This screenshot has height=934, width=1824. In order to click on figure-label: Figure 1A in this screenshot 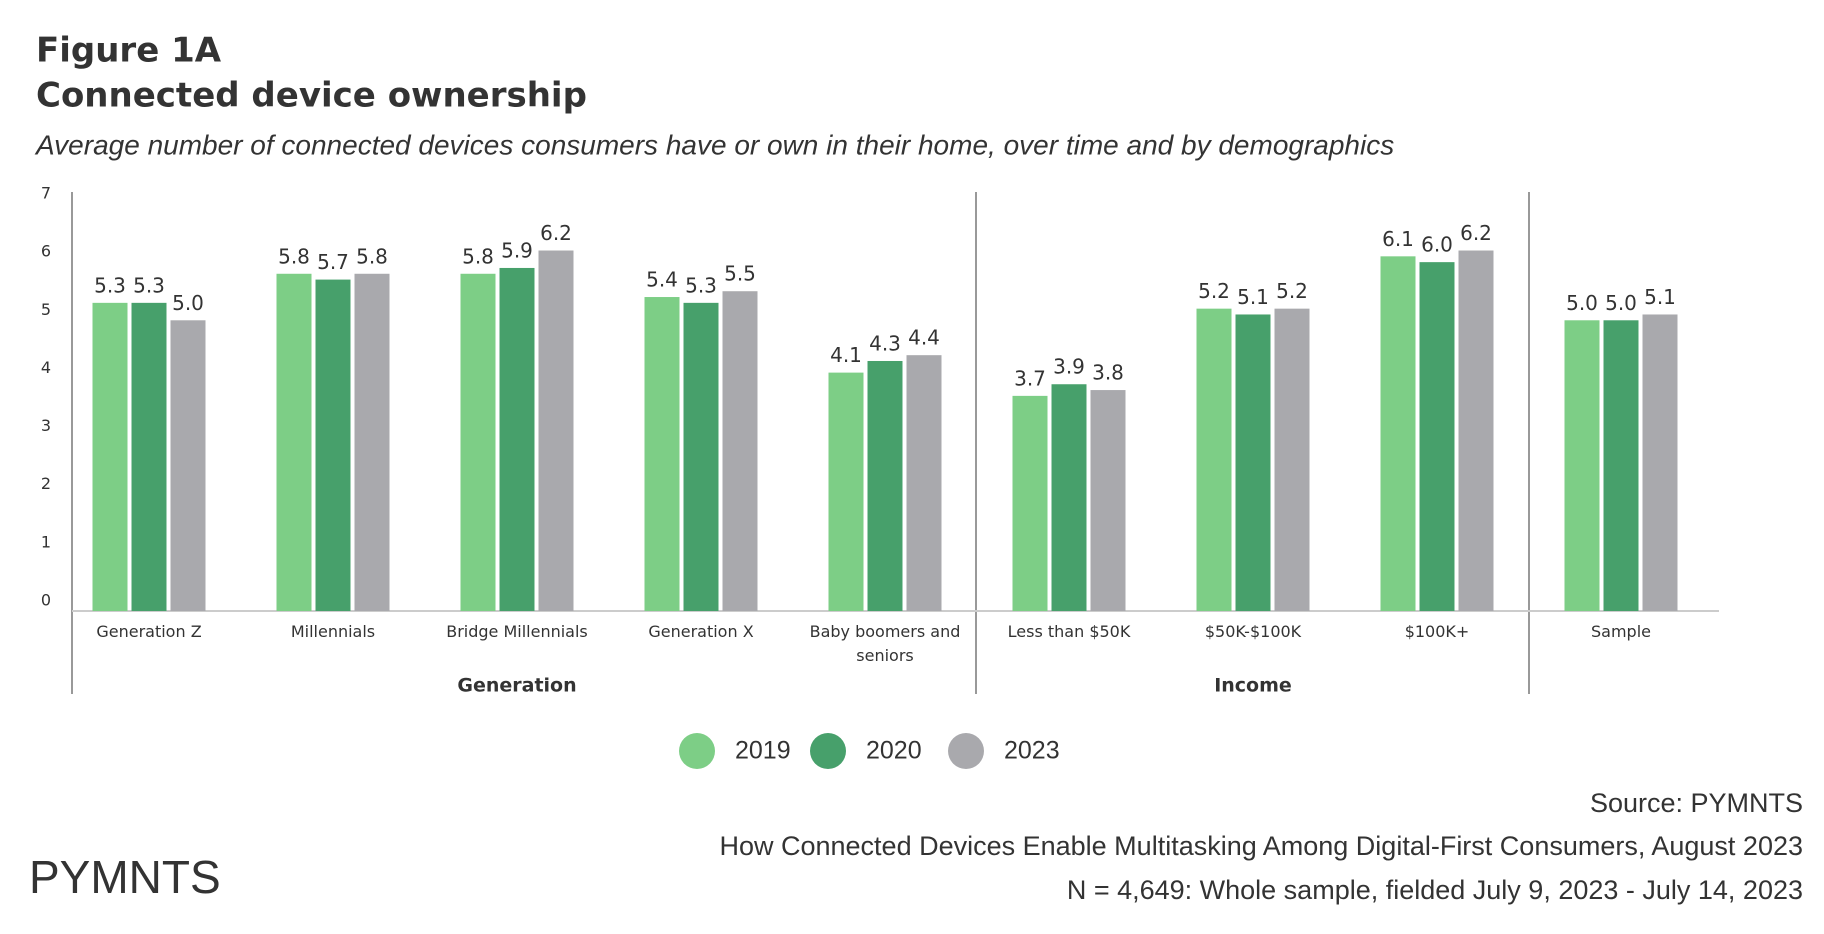, I will do `click(129, 51)`.